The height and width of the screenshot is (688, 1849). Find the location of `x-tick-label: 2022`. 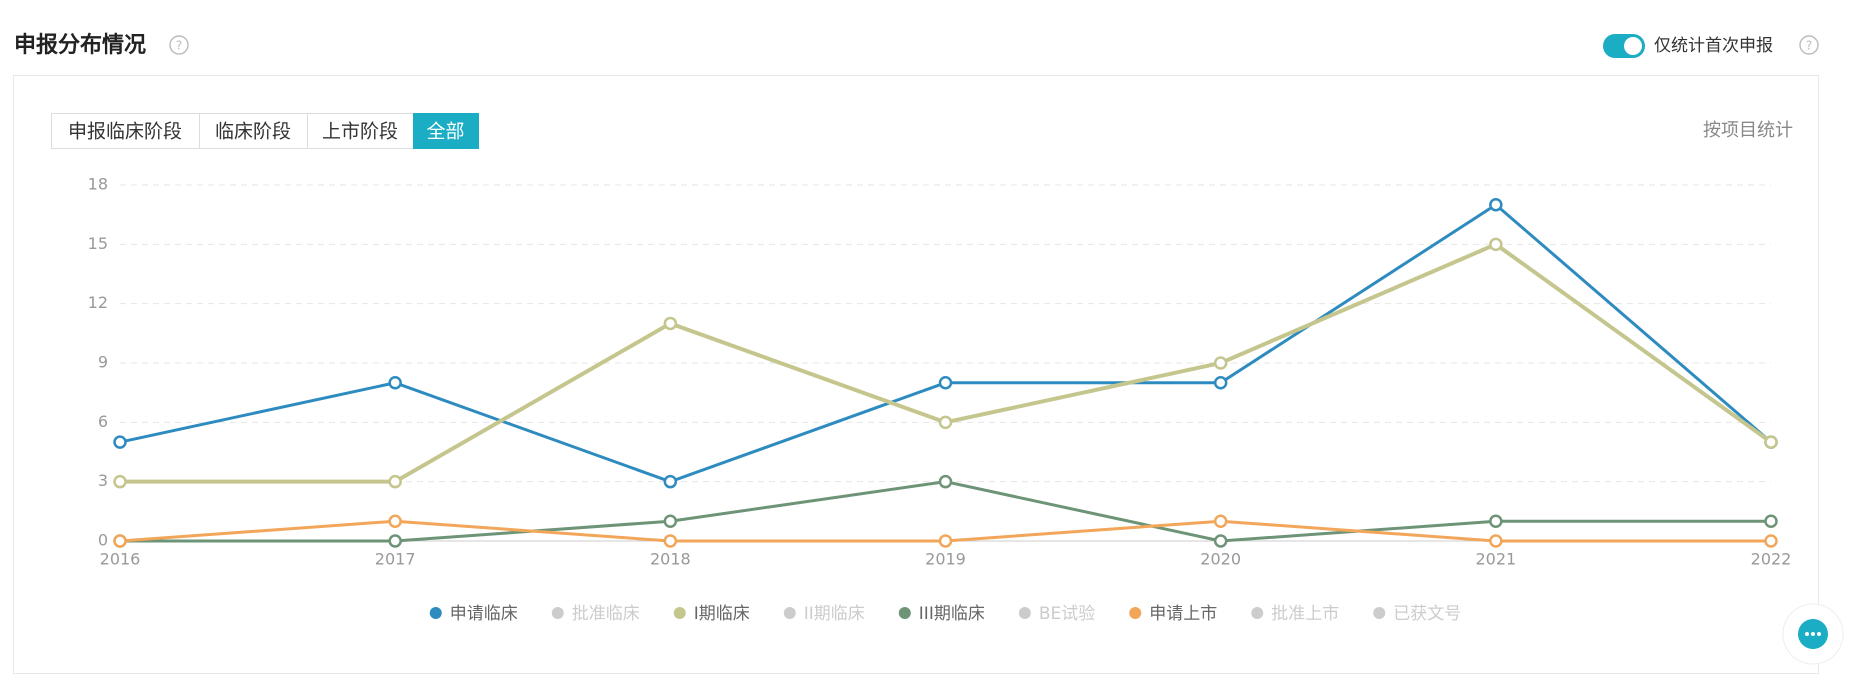

x-tick-label: 2022 is located at coordinates (1771, 559).